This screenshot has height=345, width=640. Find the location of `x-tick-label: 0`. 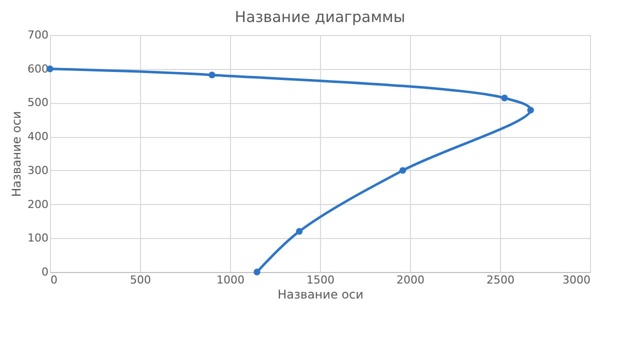

x-tick-label: 0 is located at coordinates (54, 280).